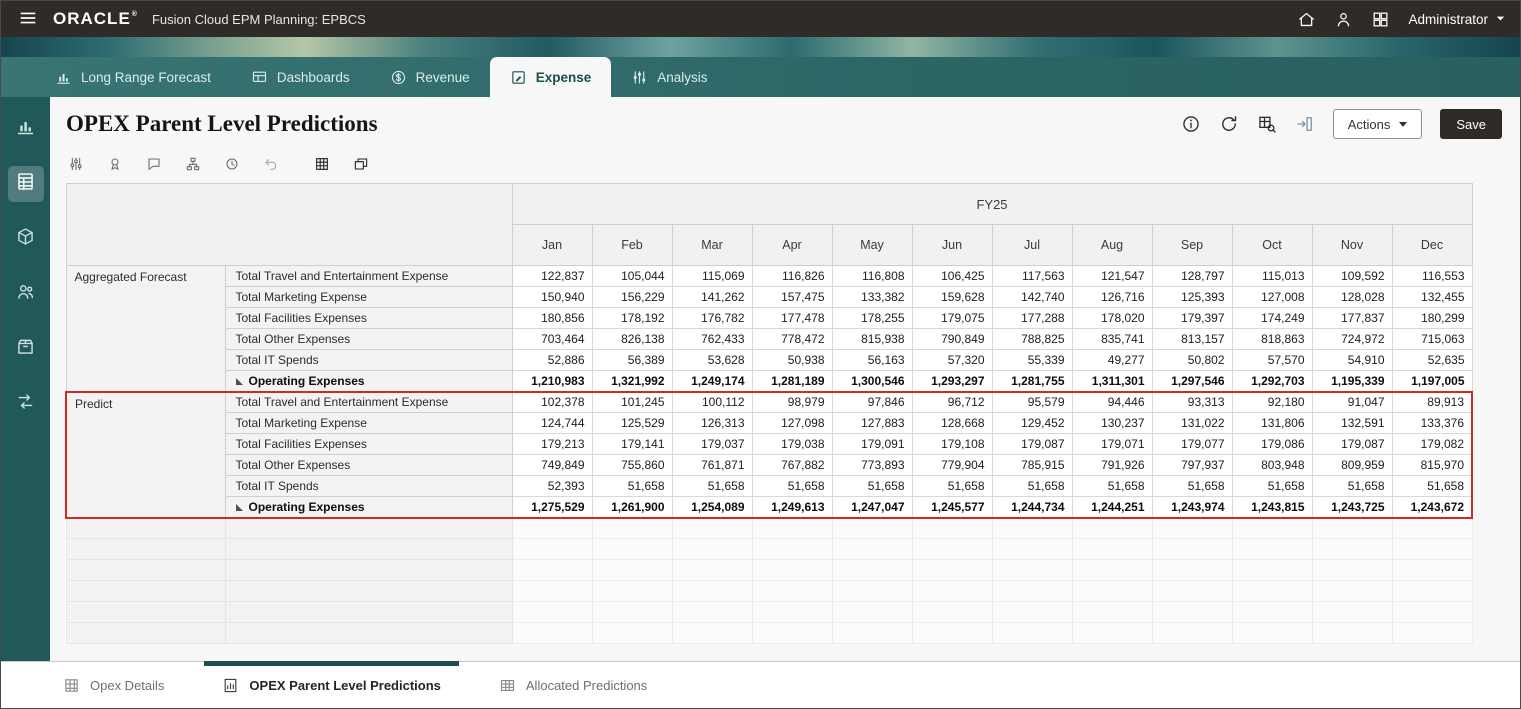 This screenshot has width=1521, height=709. What do you see at coordinates (792, 444) in the screenshot?
I see `grid-cell: 179,038` at bounding box center [792, 444].